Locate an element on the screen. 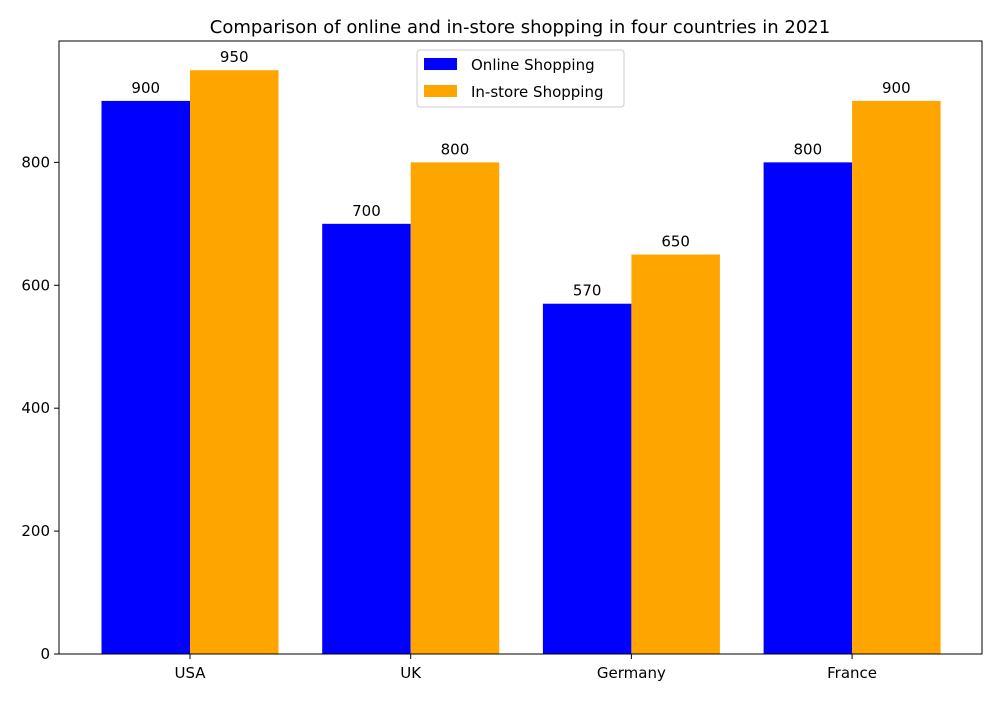  bar-online-uk is located at coordinates (366, 438).